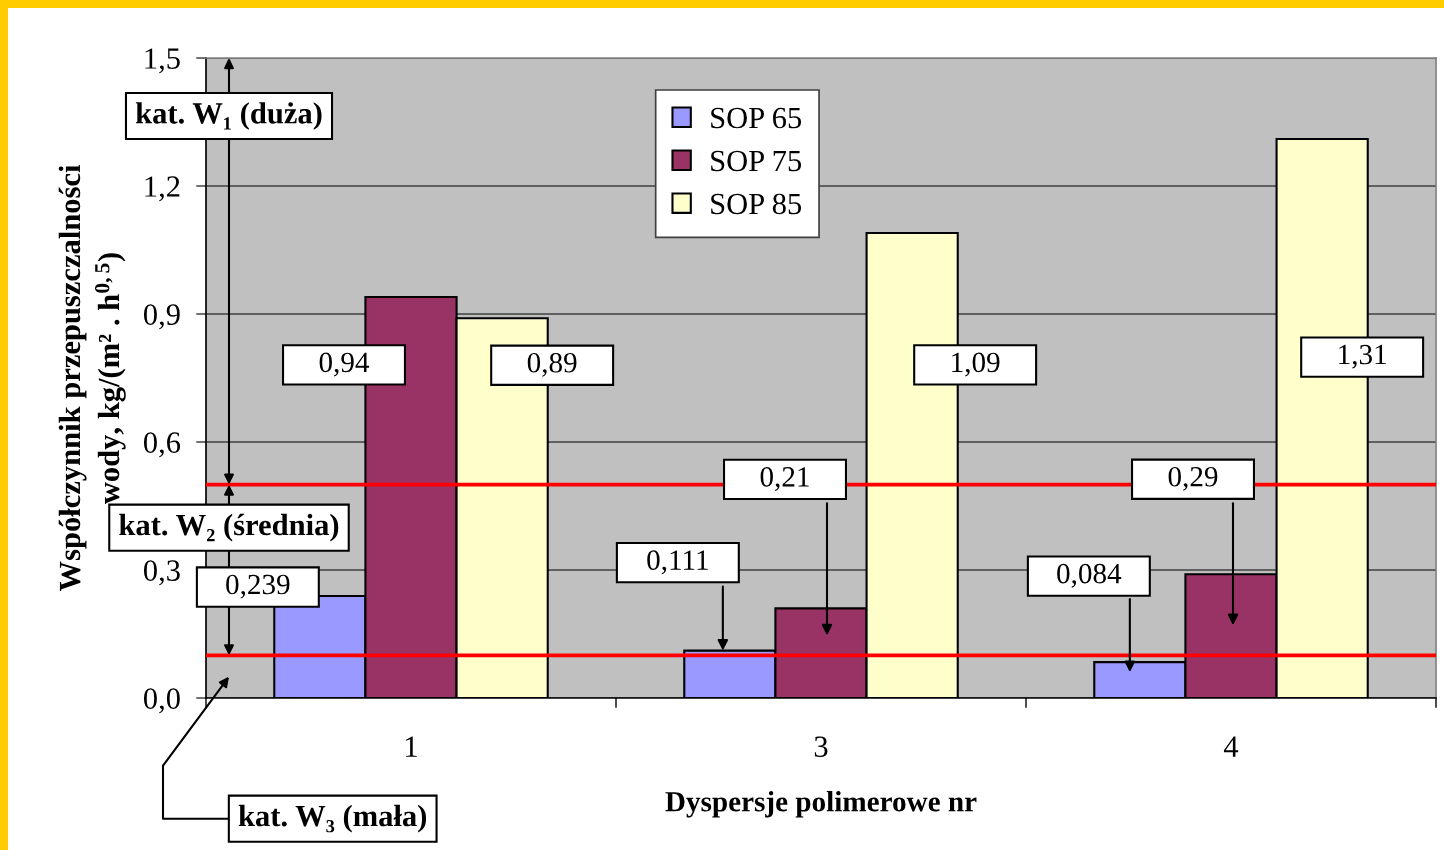 The height and width of the screenshot is (850, 1444). What do you see at coordinates (411, 746) in the screenshot?
I see `x-tick-label: 1` at bounding box center [411, 746].